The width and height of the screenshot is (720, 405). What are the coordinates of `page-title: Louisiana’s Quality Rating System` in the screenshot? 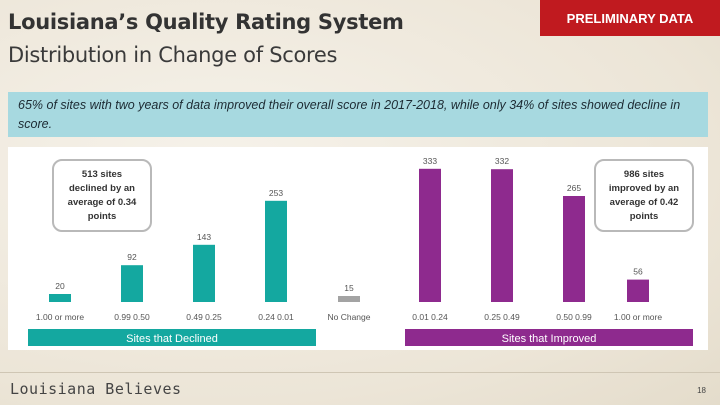 It's located at (206, 22).